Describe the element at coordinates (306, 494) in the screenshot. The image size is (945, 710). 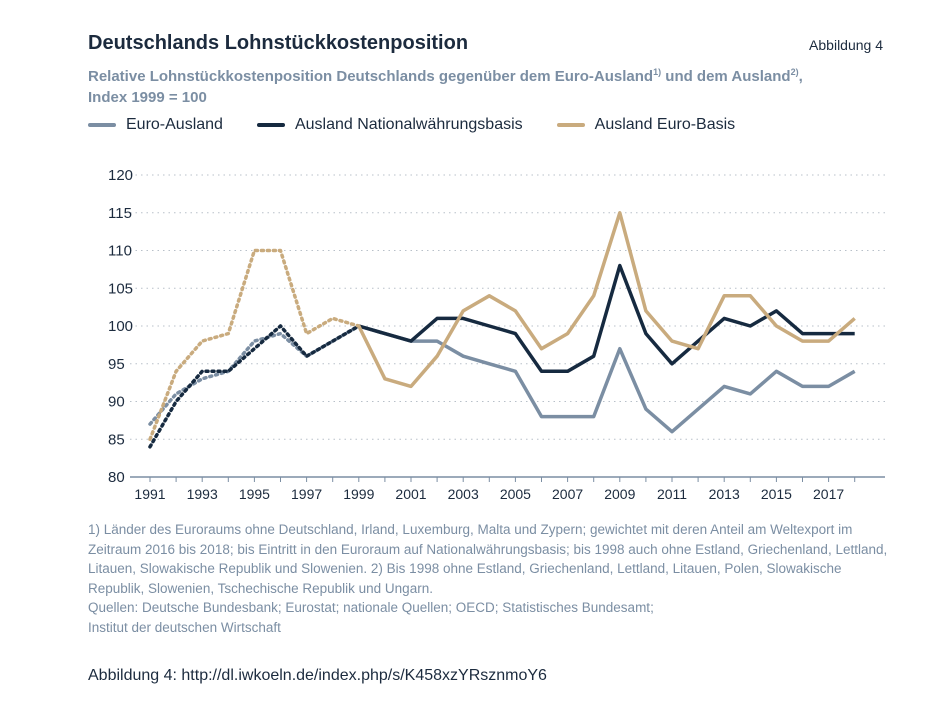
I see `x-tick-label: 1997` at that location.